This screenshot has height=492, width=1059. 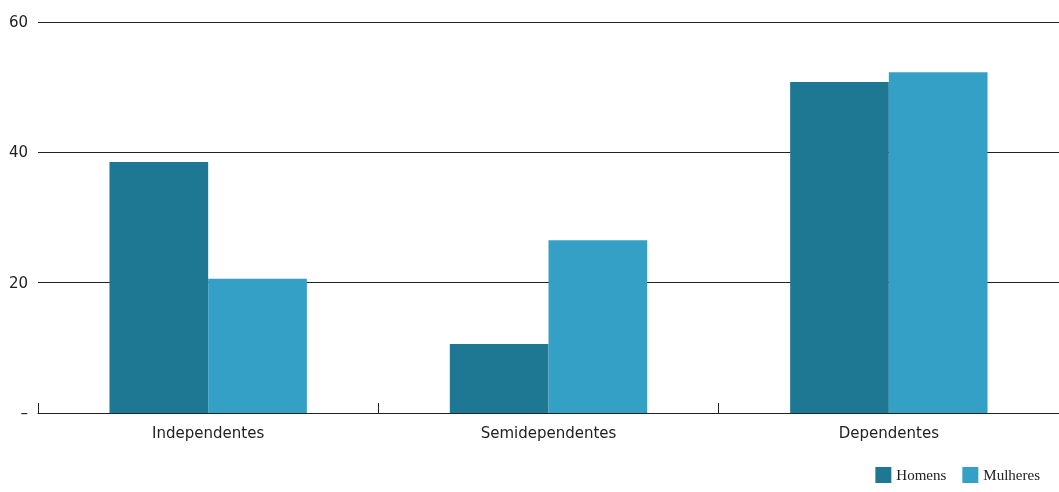 What do you see at coordinates (18, 152) in the screenshot?
I see `y-tick-label: 40` at bounding box center [18, 152].